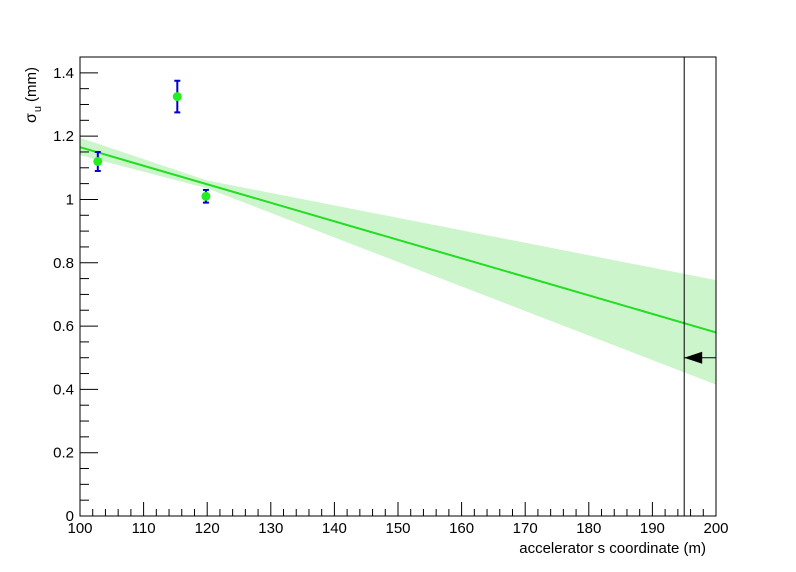  Describe the element at coordinates (63, 326) in the screenshot. I see `y-tick-label: 0.6` at that location.